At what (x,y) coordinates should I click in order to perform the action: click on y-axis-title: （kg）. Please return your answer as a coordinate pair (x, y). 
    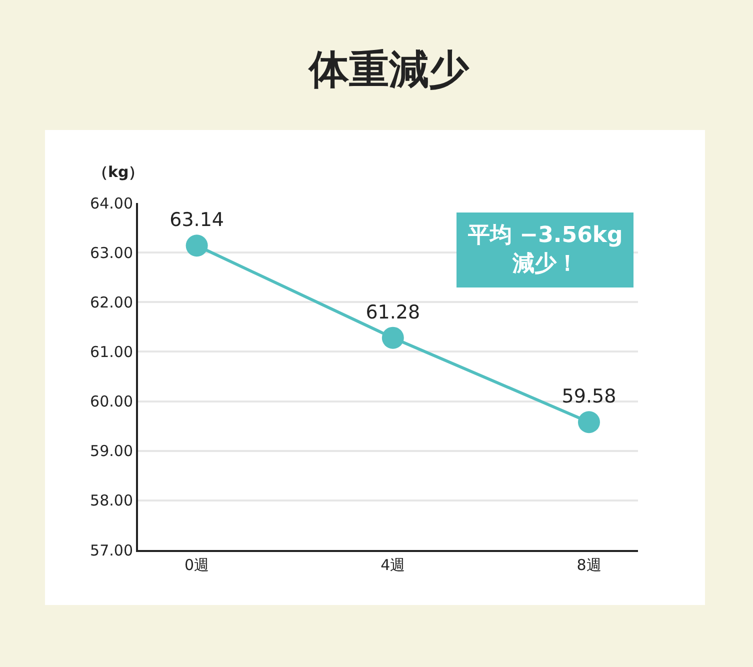
    Looking at the image, I should click on (118, 172).